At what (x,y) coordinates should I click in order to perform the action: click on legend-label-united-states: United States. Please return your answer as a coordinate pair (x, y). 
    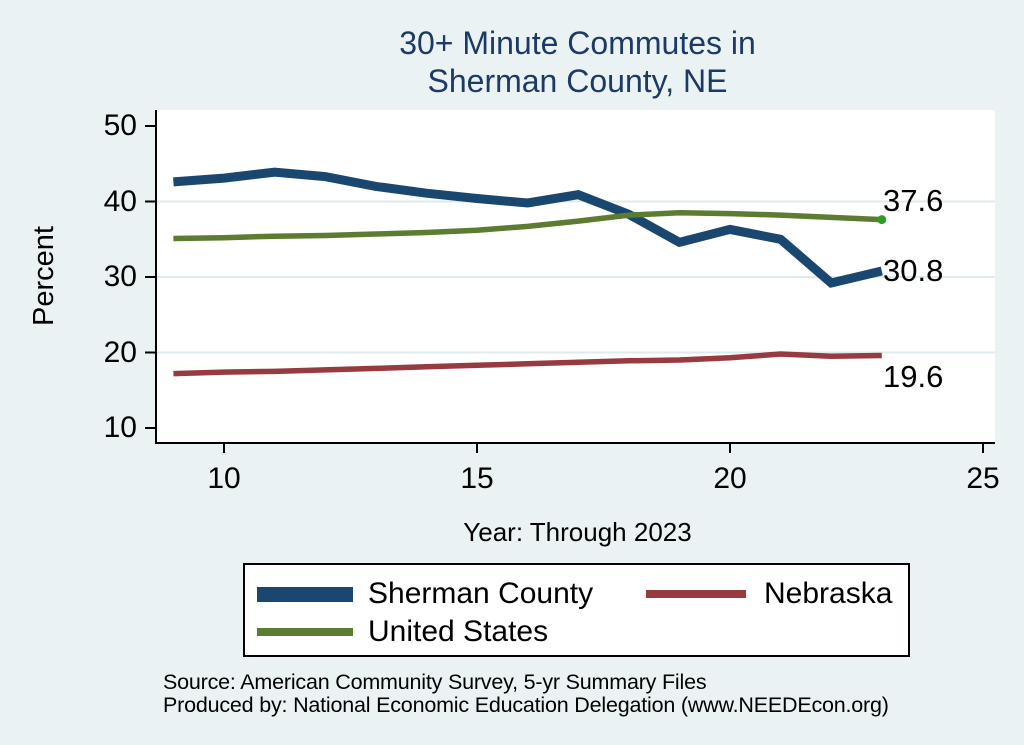
    Looking at the image, I should click on (458, 631).